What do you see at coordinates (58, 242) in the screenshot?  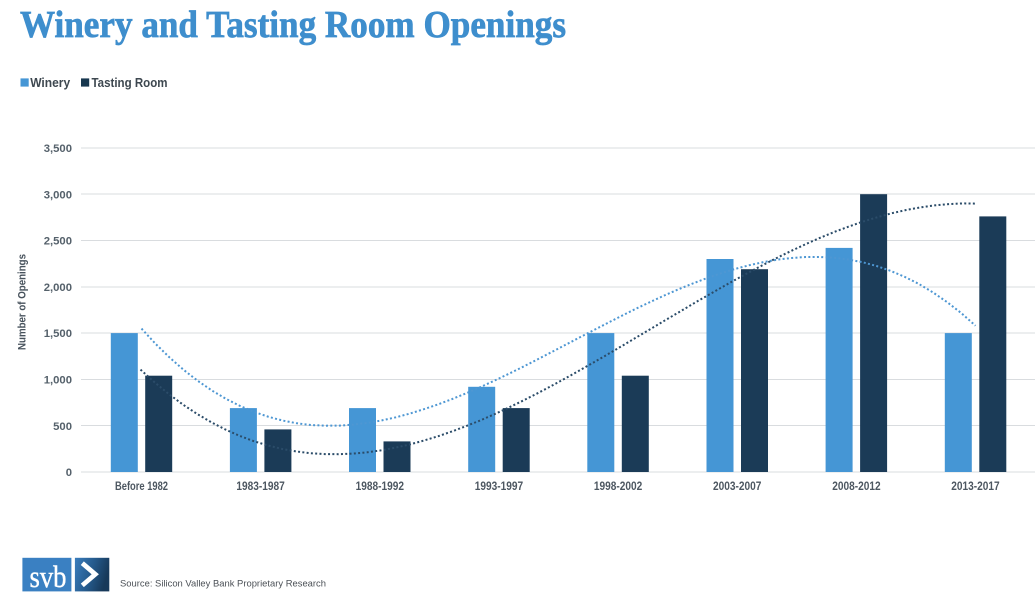 I see `svg-text: 2,500` at bounding box center [58, 242].